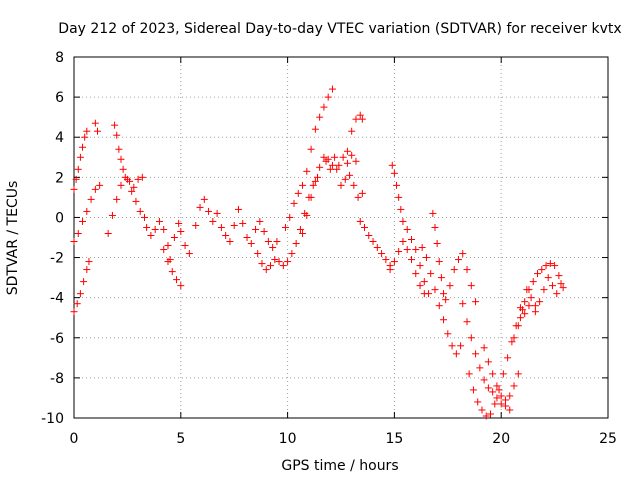  What do you see at coordinates (57, 379) in the screenshot?
I see `y-tick-label: -8` at bounding box center [57, 379].